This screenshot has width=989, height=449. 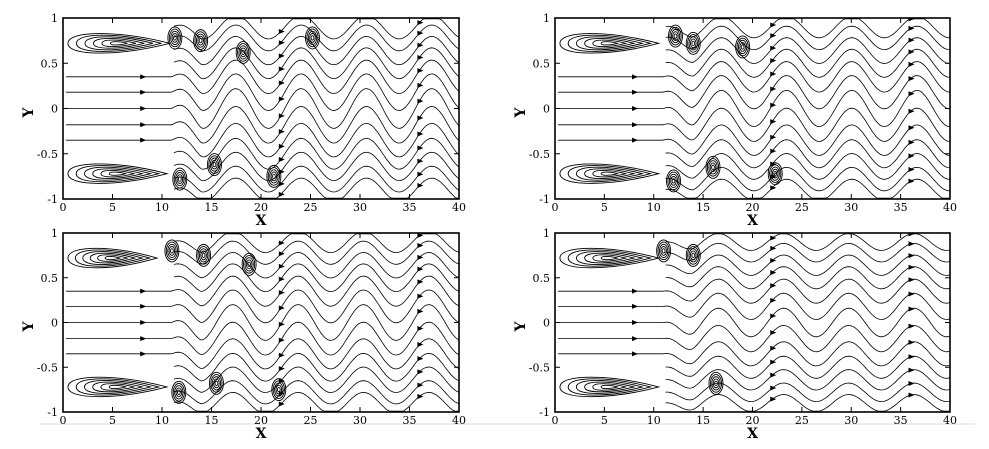 I want to click on x-tick-label: 20, so click(x=753, y=207).